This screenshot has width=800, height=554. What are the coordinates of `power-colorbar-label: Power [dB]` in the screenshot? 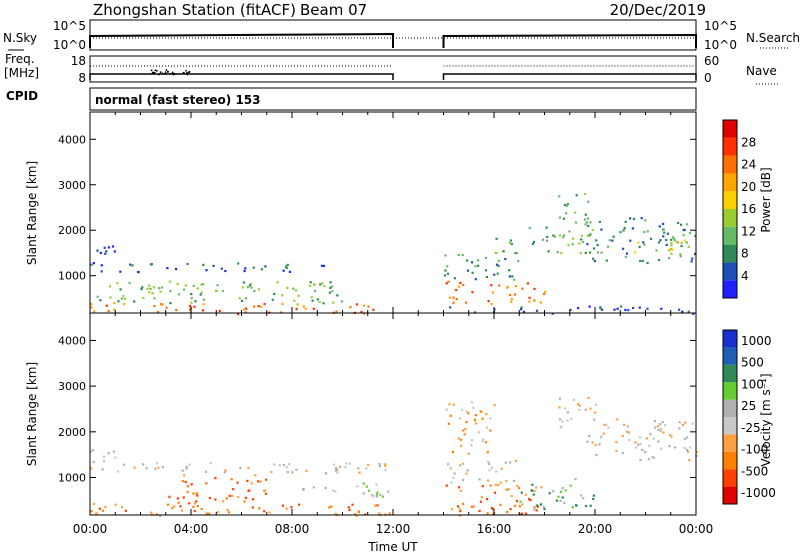 It's located at (766, 199).